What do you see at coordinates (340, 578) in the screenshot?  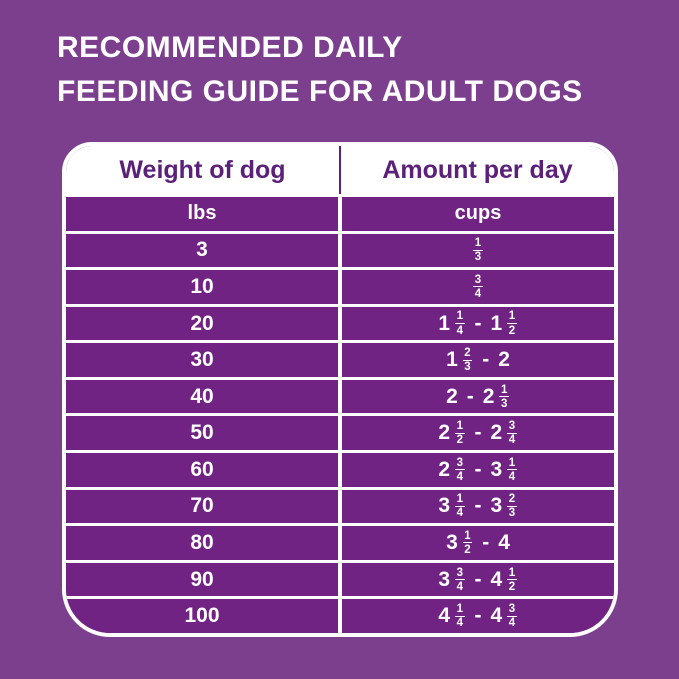 I see `table-row: 90 3 3 4-4 1 2` at bounding box center [340, 578].